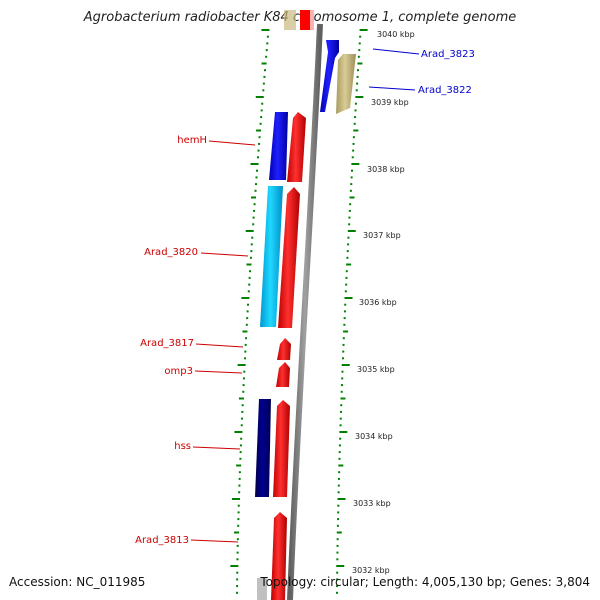 The image size is (600, 600). Describe the element at coordinates (448, 54) in the screenshot. I see `label-arad-3823: Arad_3823` at that location.